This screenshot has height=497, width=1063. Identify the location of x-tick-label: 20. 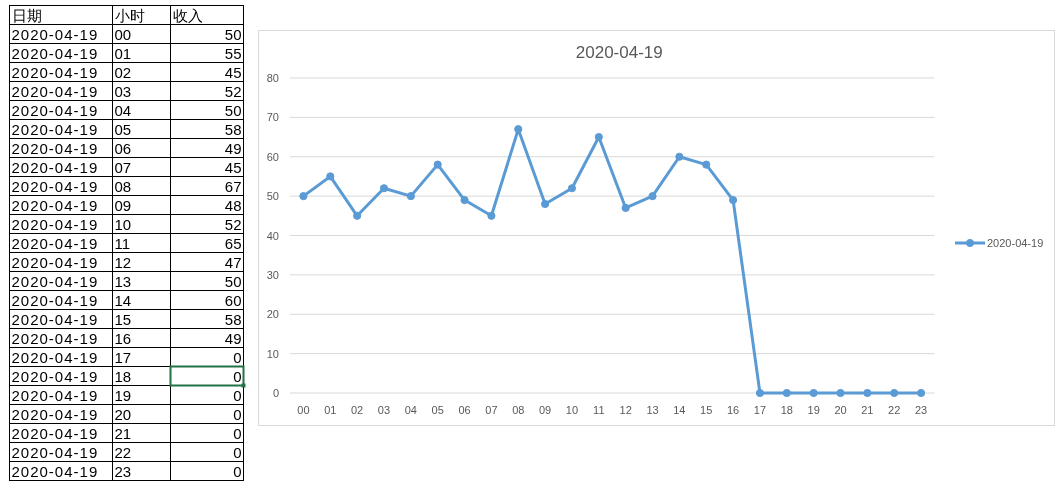
(840, 410).